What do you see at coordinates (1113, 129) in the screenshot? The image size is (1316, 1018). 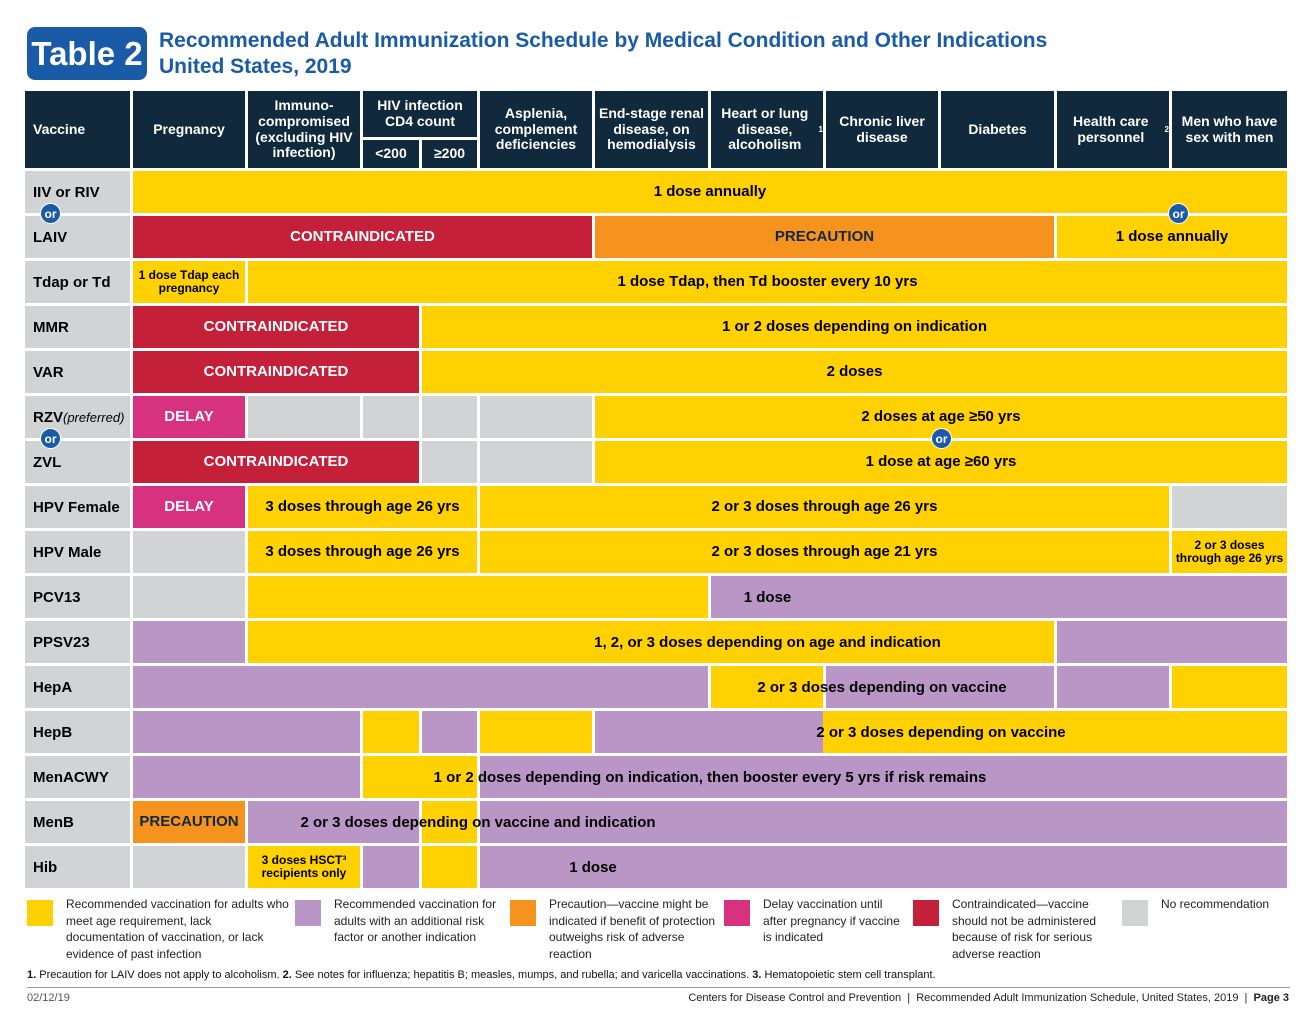 I see `header-hcp: Health care personnel 2` at bounding box center [1113, 129].